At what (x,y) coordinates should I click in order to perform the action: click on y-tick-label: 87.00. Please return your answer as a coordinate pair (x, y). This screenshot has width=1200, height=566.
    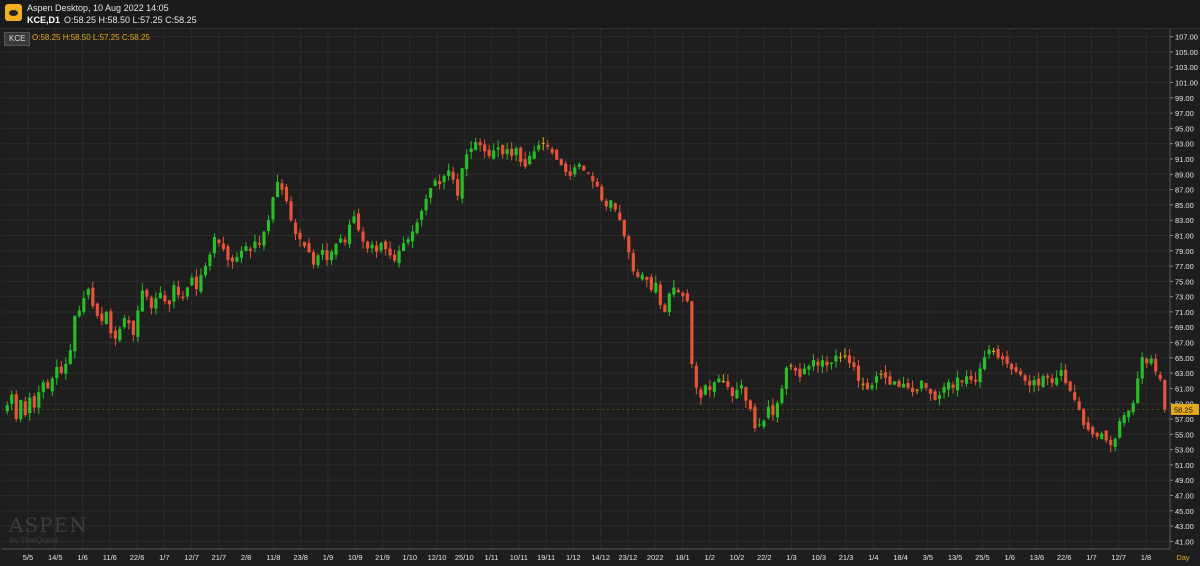
    Looking at the image, I should click on (1184, 190).